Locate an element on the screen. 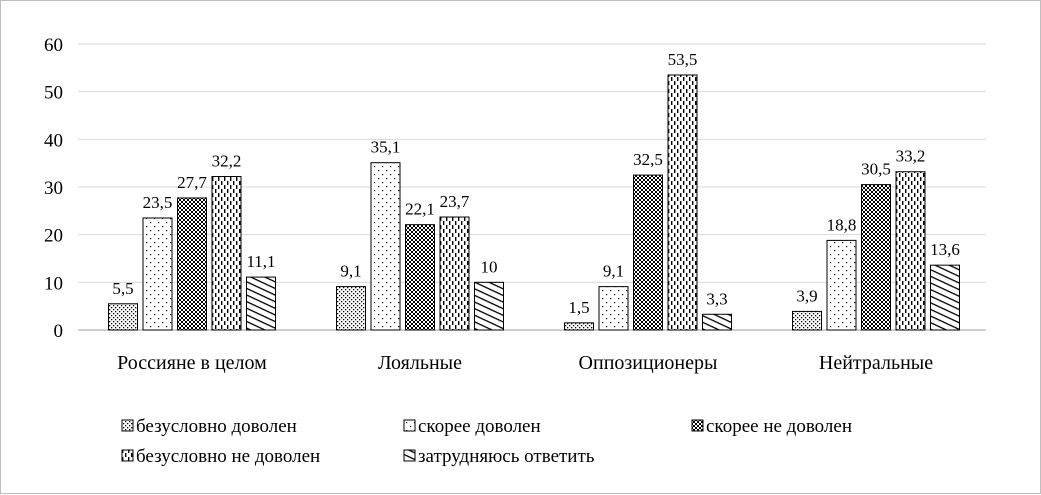 The width and height of the screenshot is (1041, 495). data-label: 3,3 is located at coordinates (716, 298).